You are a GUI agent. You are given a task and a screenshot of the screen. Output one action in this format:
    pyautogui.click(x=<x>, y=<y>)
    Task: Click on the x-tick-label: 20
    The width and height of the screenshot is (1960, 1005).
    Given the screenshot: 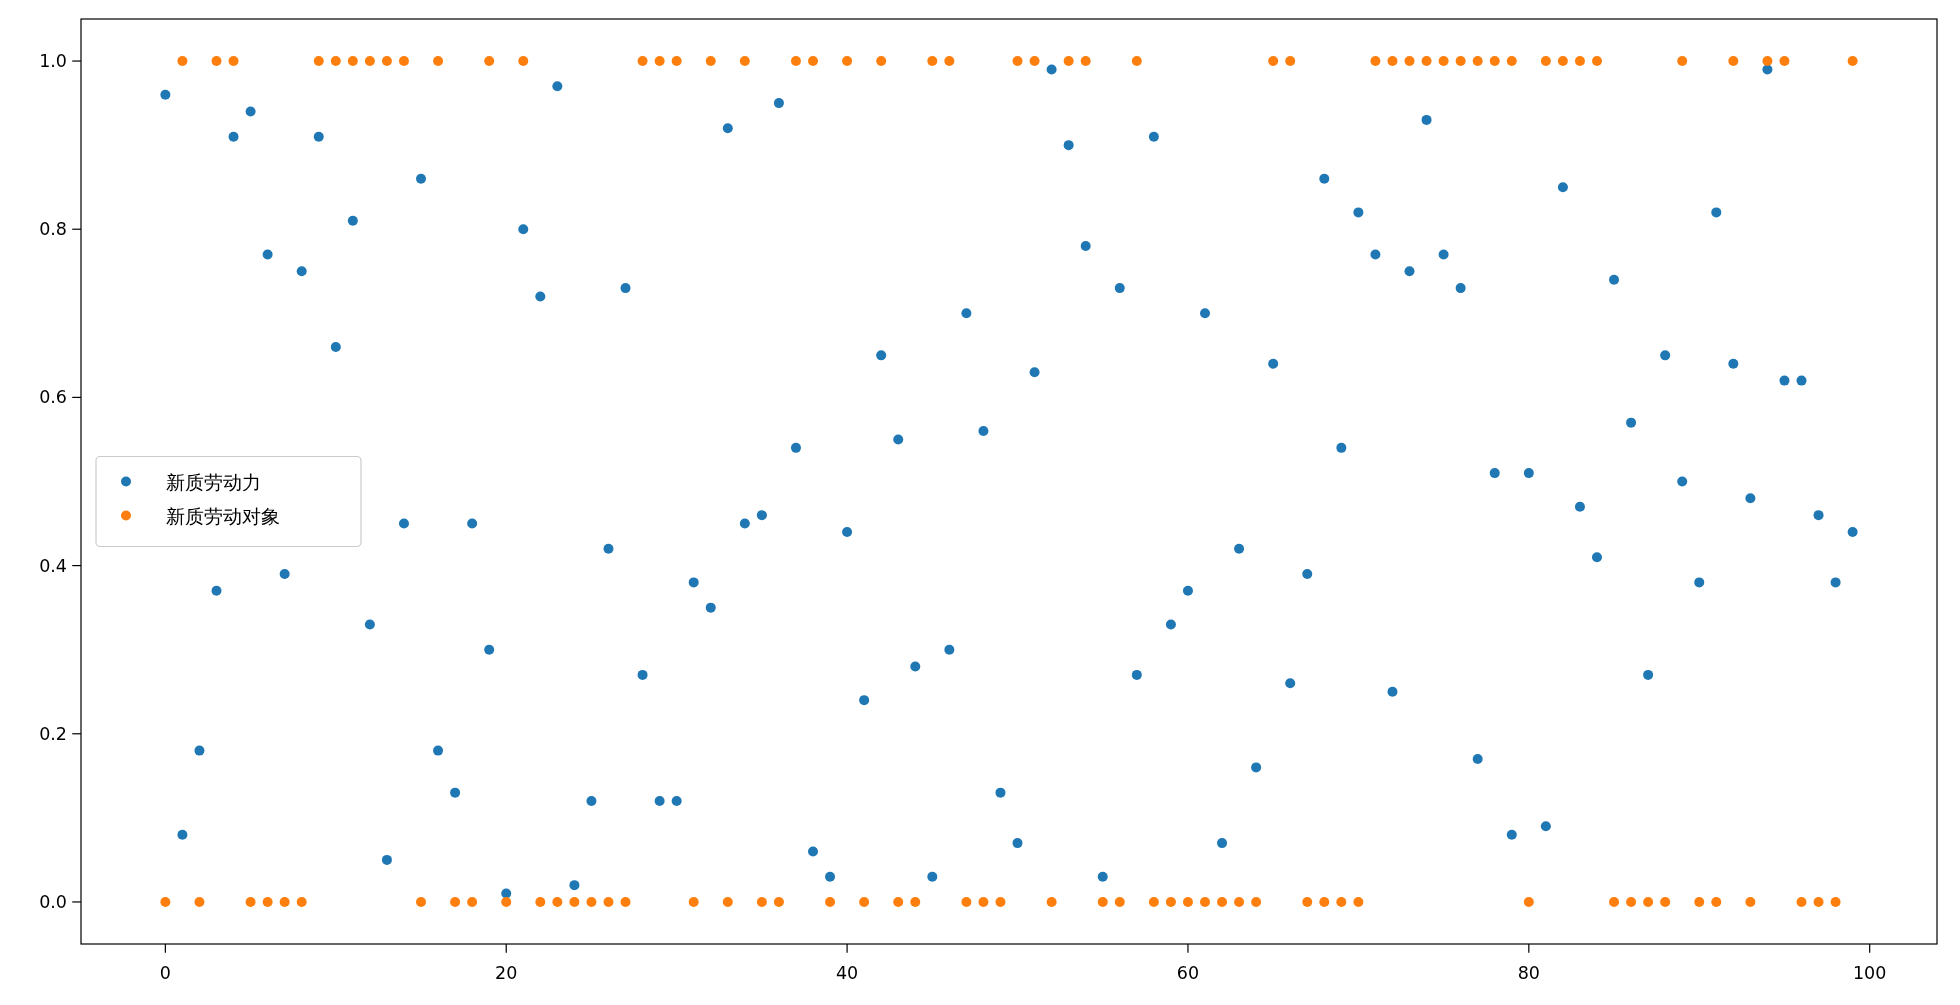 What is the action you would take?
    pyautogui.click(x=506, y=973)
    